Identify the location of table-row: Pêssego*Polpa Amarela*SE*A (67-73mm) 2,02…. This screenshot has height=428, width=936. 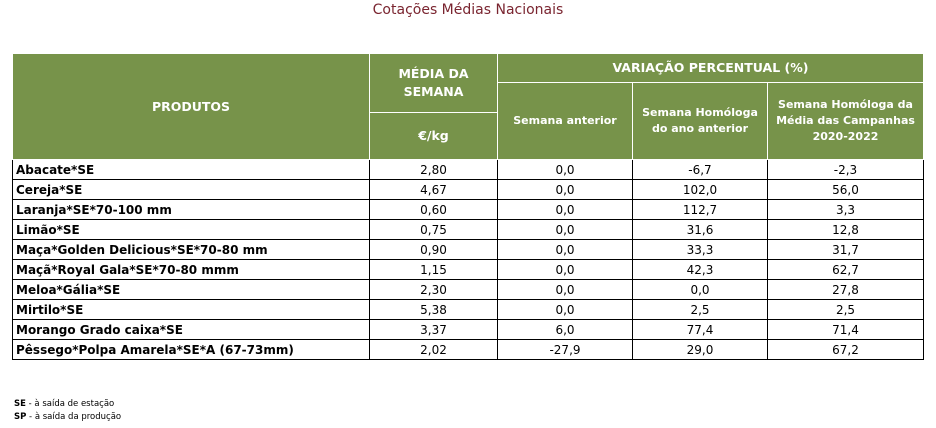
(468, 350).